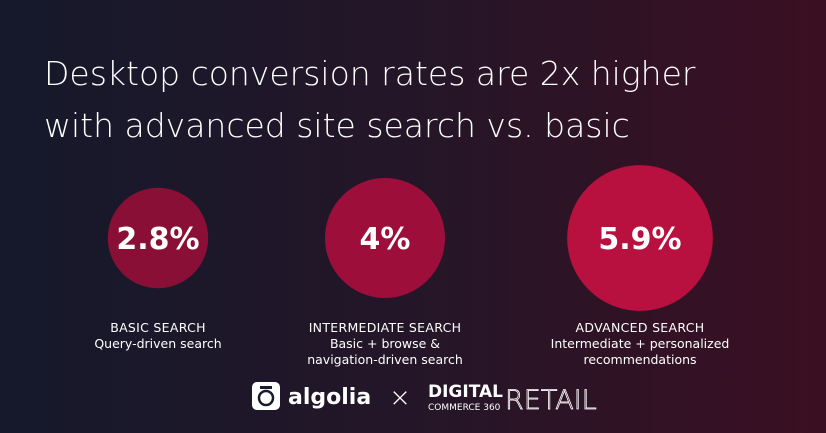  What do you see at coordinates (385, 359) in the screenshot?
I see `category-description: navigation-driven search` at bounding box center [385, 359].